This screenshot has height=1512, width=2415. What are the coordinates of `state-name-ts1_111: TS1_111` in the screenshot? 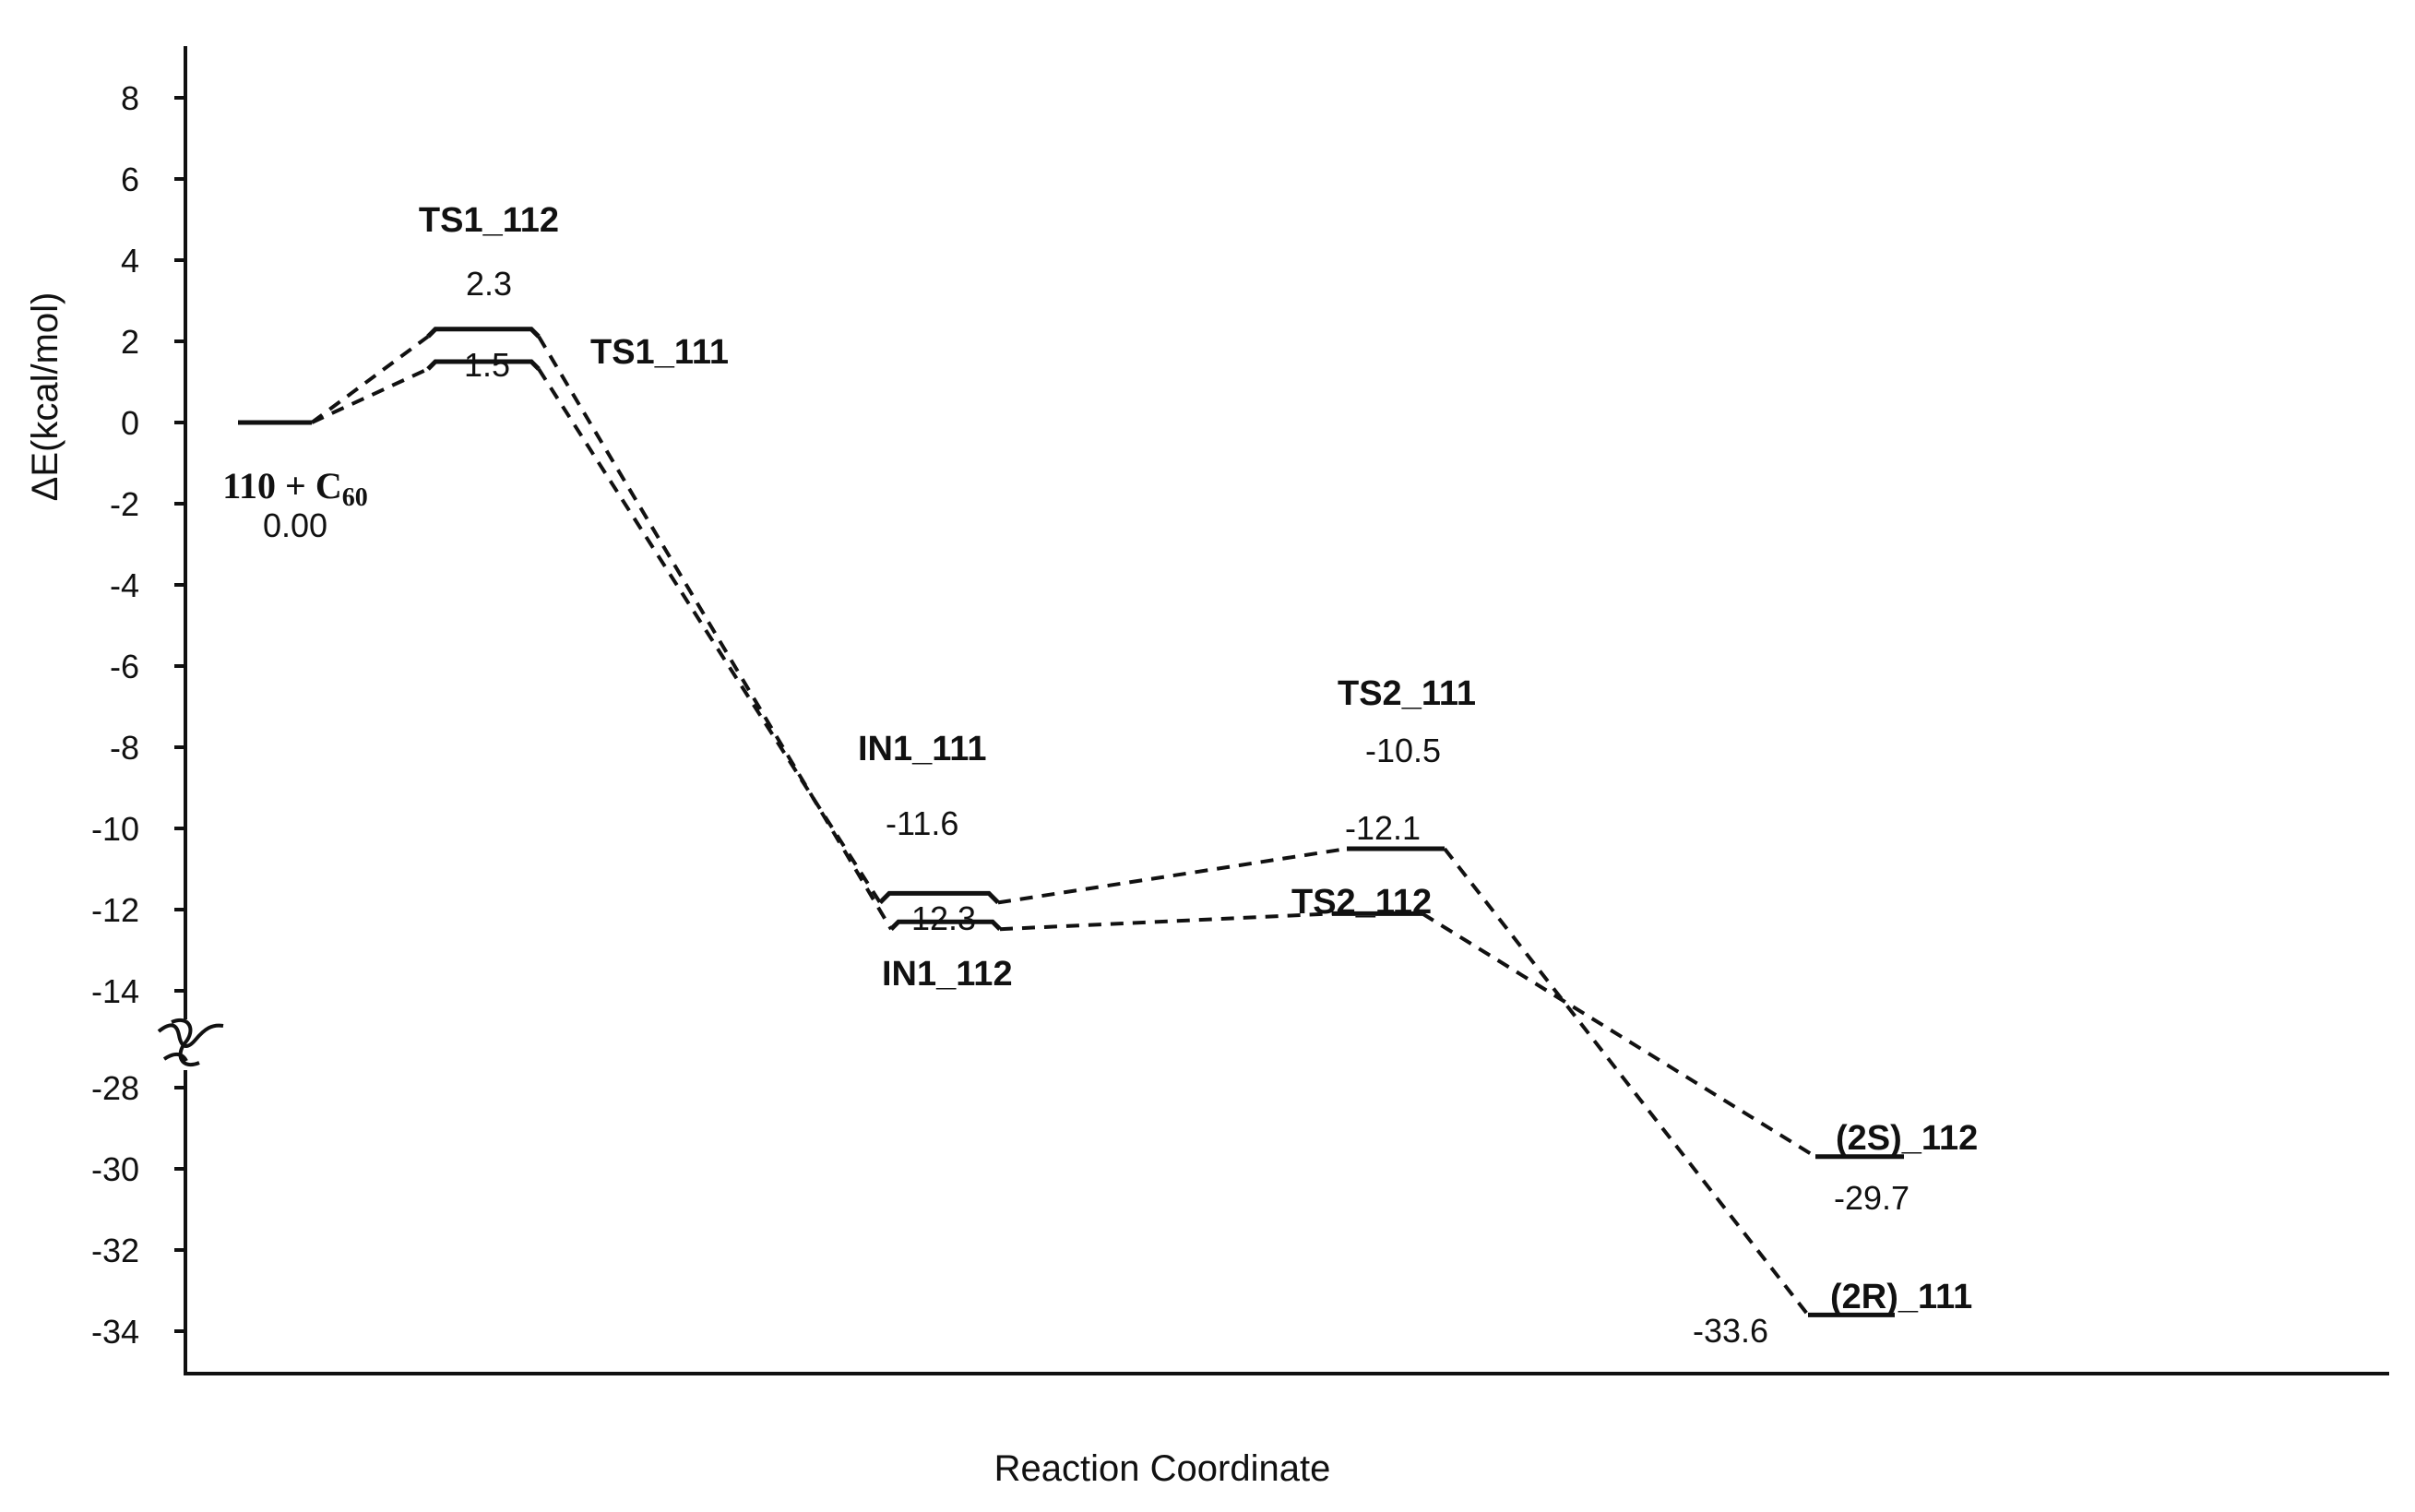 It's located at (660, 352).